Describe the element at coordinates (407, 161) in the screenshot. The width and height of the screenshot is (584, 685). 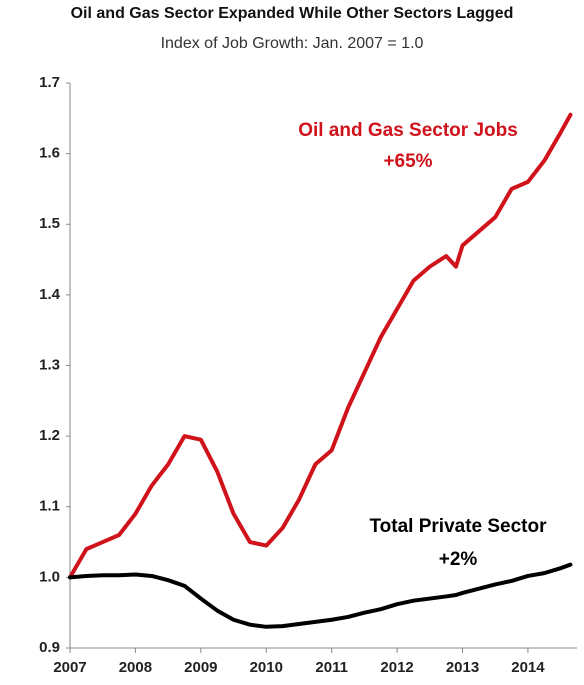
I see `annotation: +65%` at that location.